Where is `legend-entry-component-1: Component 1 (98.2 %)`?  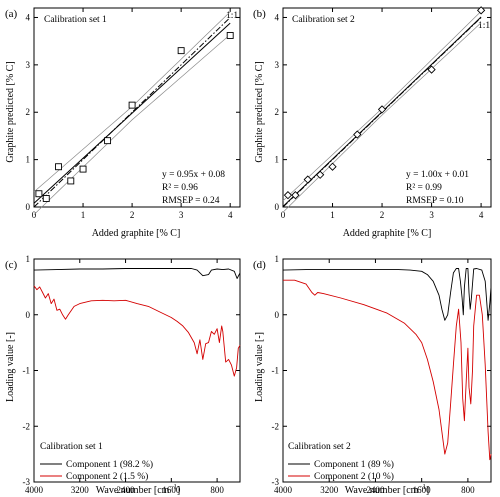 legend-entry-component-1: Component 1 (98.2 %) is located at coordinates (109, 464).